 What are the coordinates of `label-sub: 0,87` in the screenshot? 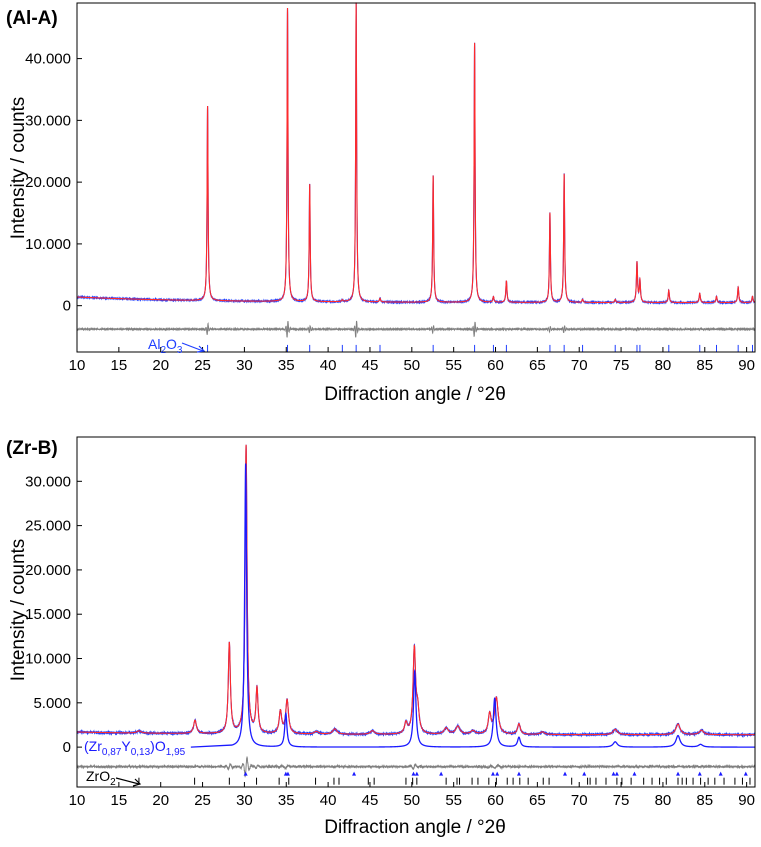 It's located at (112, 752).